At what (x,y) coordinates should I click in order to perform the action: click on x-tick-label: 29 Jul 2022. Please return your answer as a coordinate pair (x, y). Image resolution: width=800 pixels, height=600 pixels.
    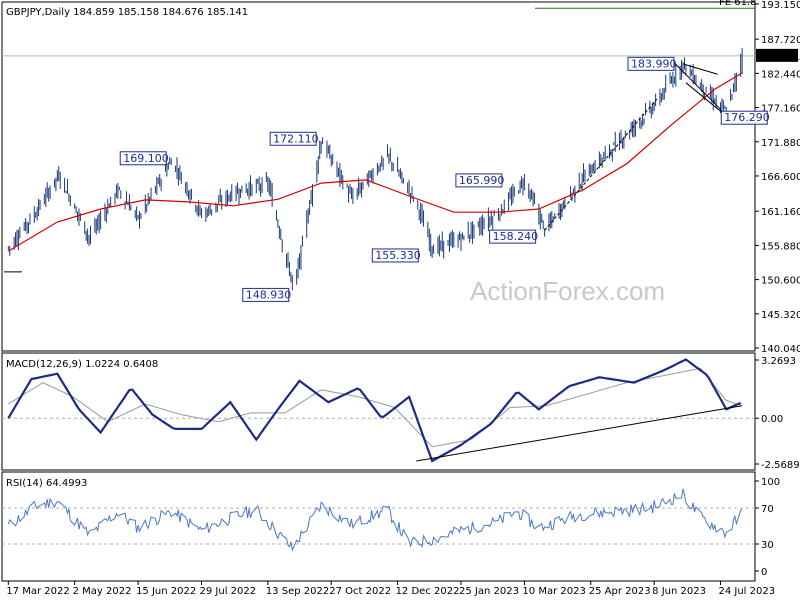
    Looking at the image, I should click on (228, 591).